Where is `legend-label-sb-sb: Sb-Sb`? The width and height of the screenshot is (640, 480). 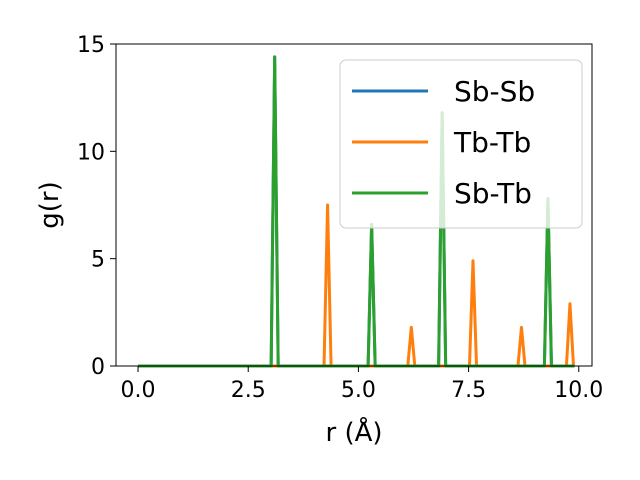
legend-label-sb-sb: Sb-Sb is located at coordinates (494, 91).